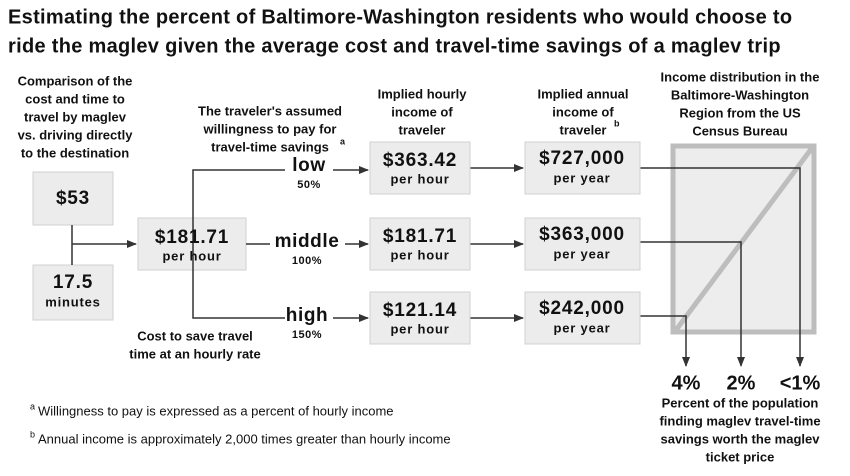 The width and height of the screenshot is (850, 476). Describe the element at coordinates (73, 282) in the screenshot. I see `time-value: 17.5` at that location.